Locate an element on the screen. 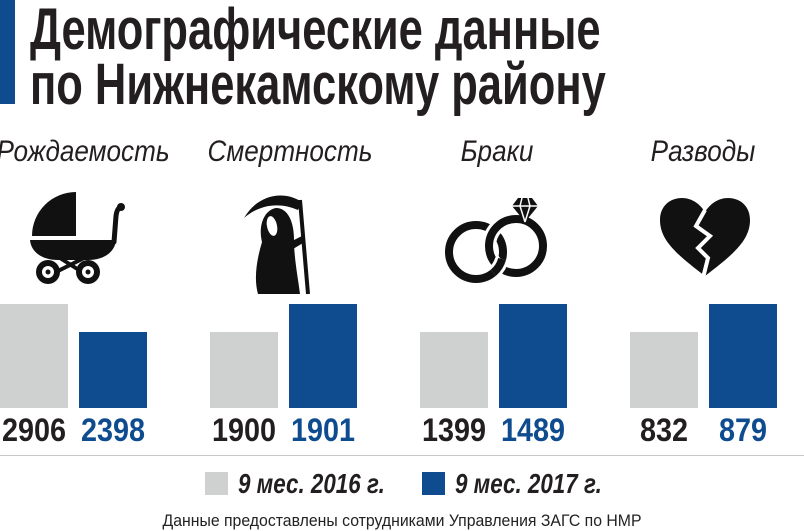 The image size is (804, 531). category-label-deaths: Смертность is located at coordinates (290, 151).